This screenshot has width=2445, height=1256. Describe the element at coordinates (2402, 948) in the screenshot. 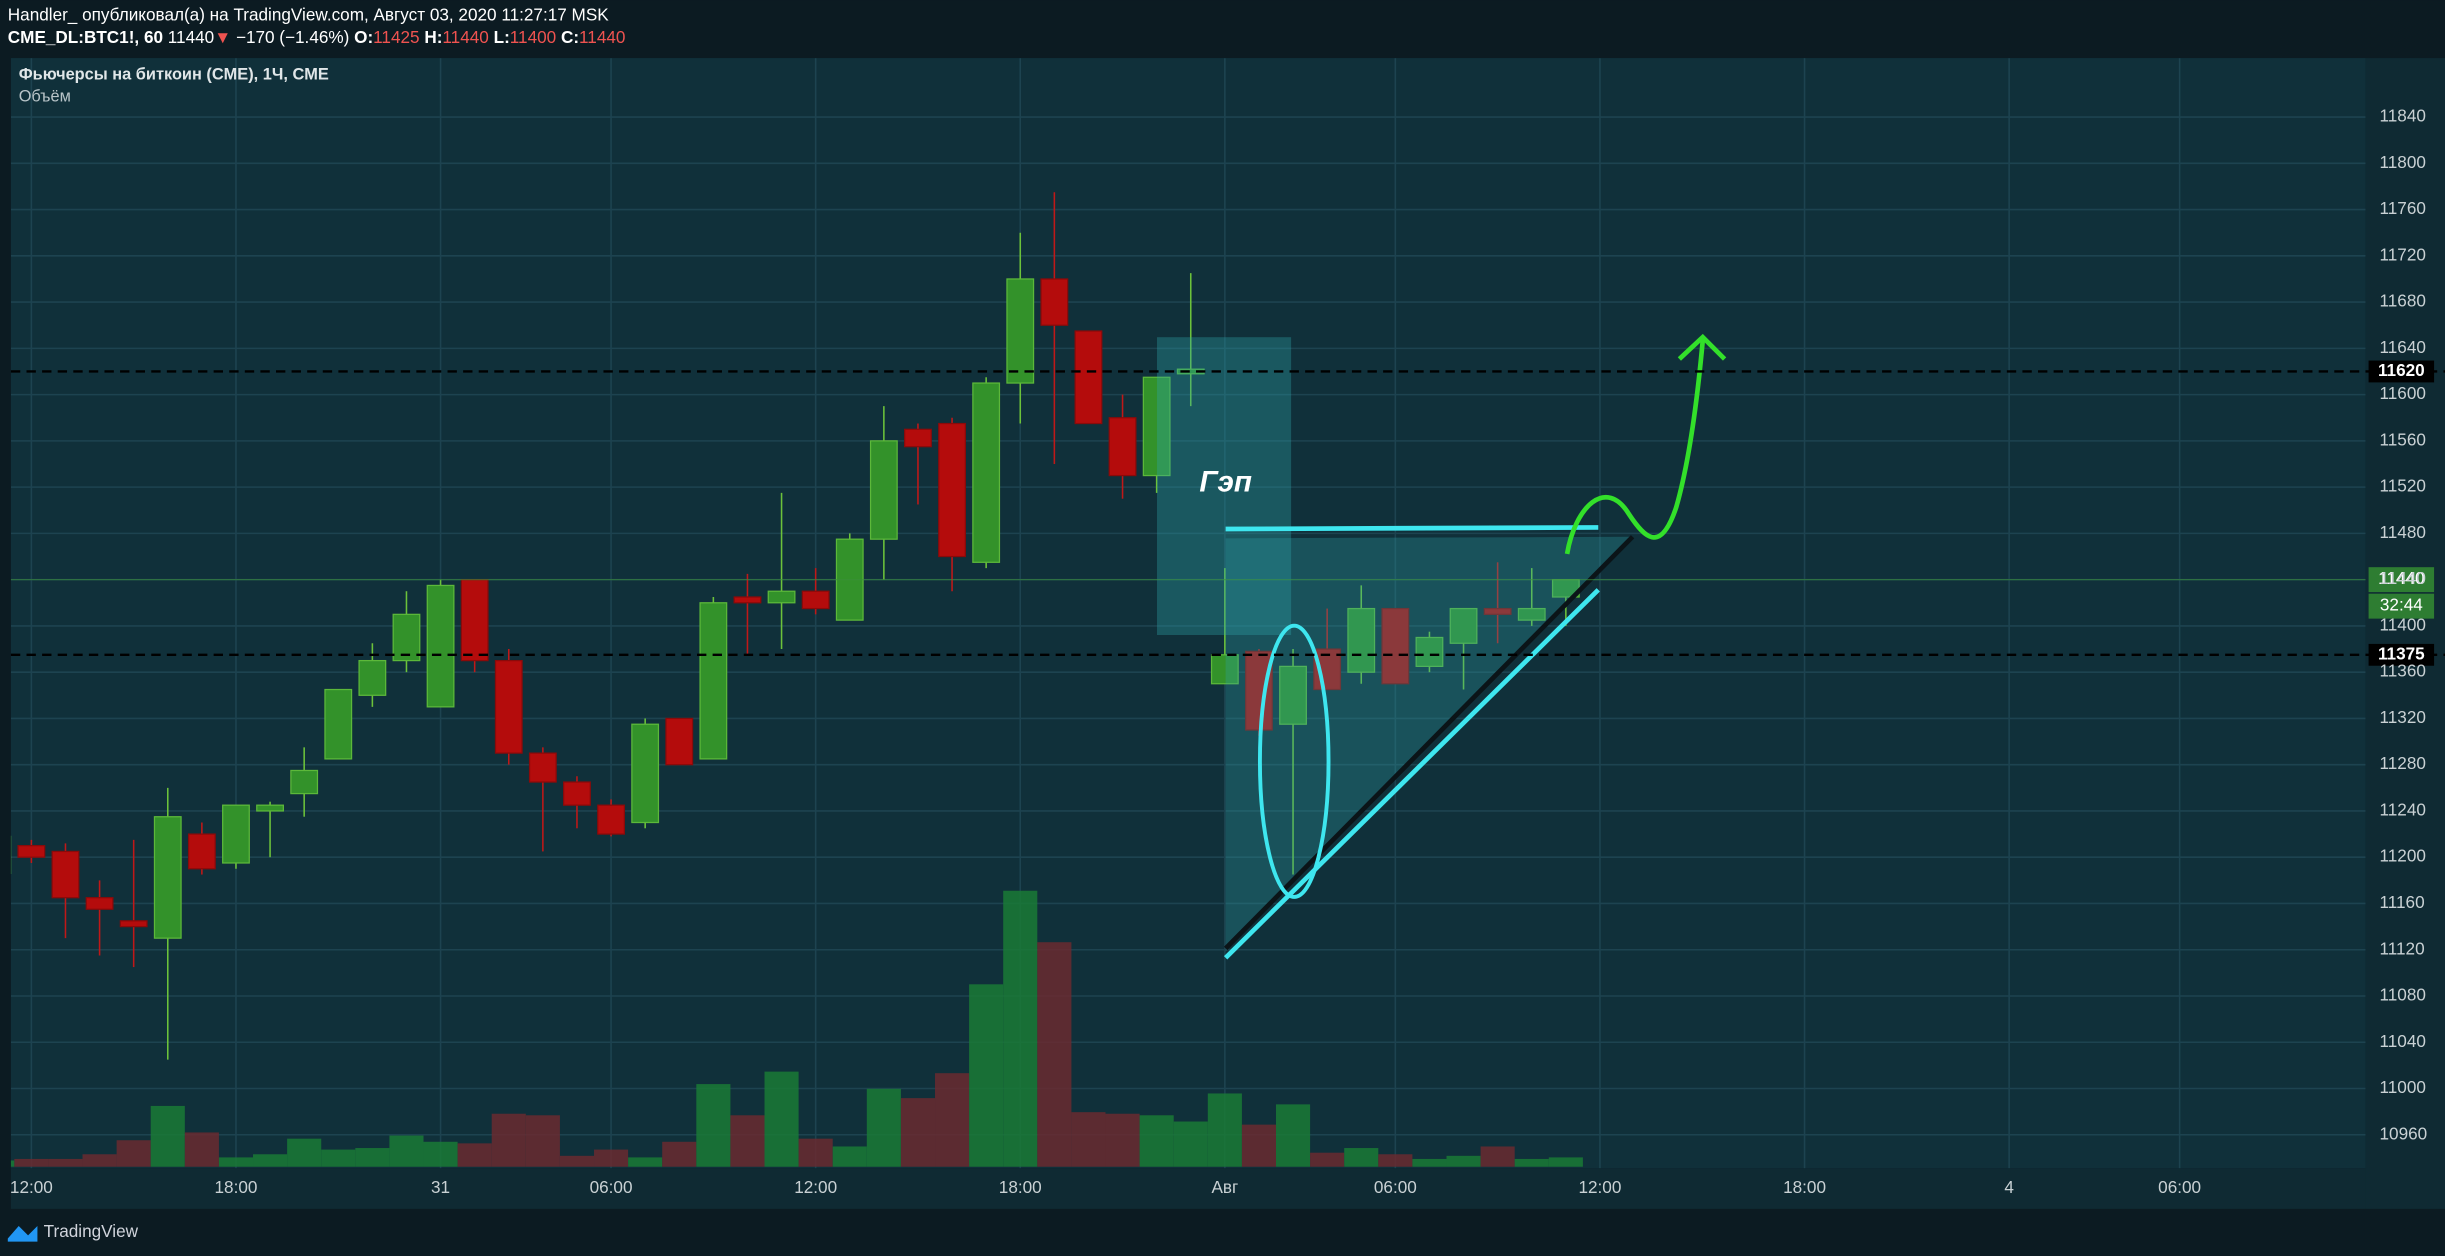

I see `y-tick-label: 11120` at that location.